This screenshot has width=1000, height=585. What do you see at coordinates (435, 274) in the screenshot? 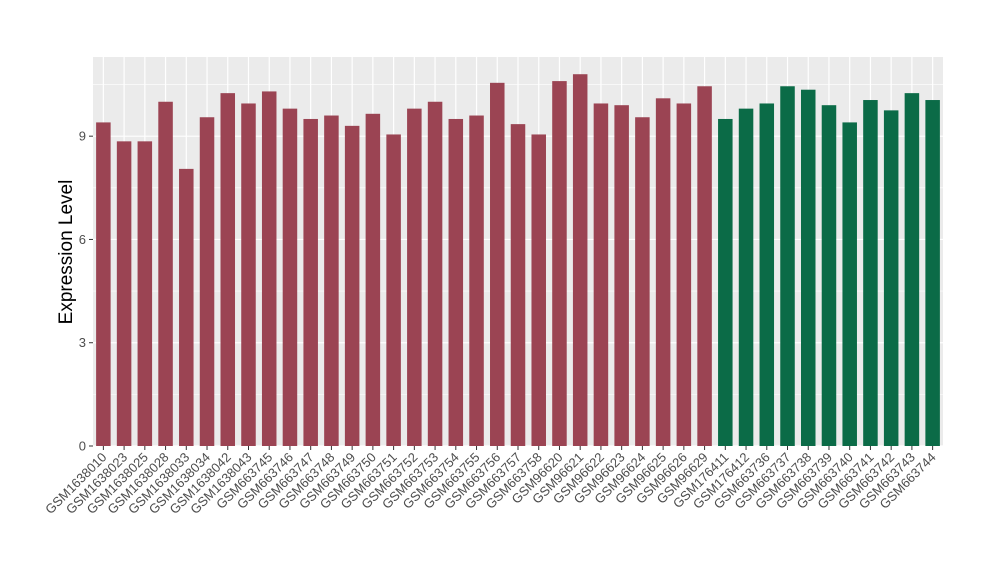
I see `bar-GSM663753` at bounding box center [435, 274].